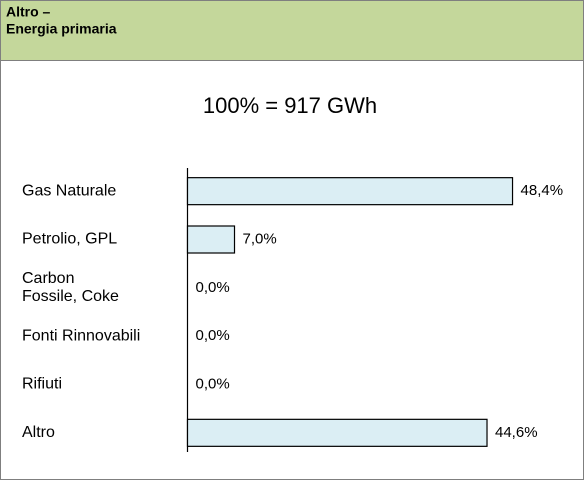 The width and height of the screenshot is (584, 480). Describe the element at coordinates (292, 30) in the screenshot. I see `header` at that location.